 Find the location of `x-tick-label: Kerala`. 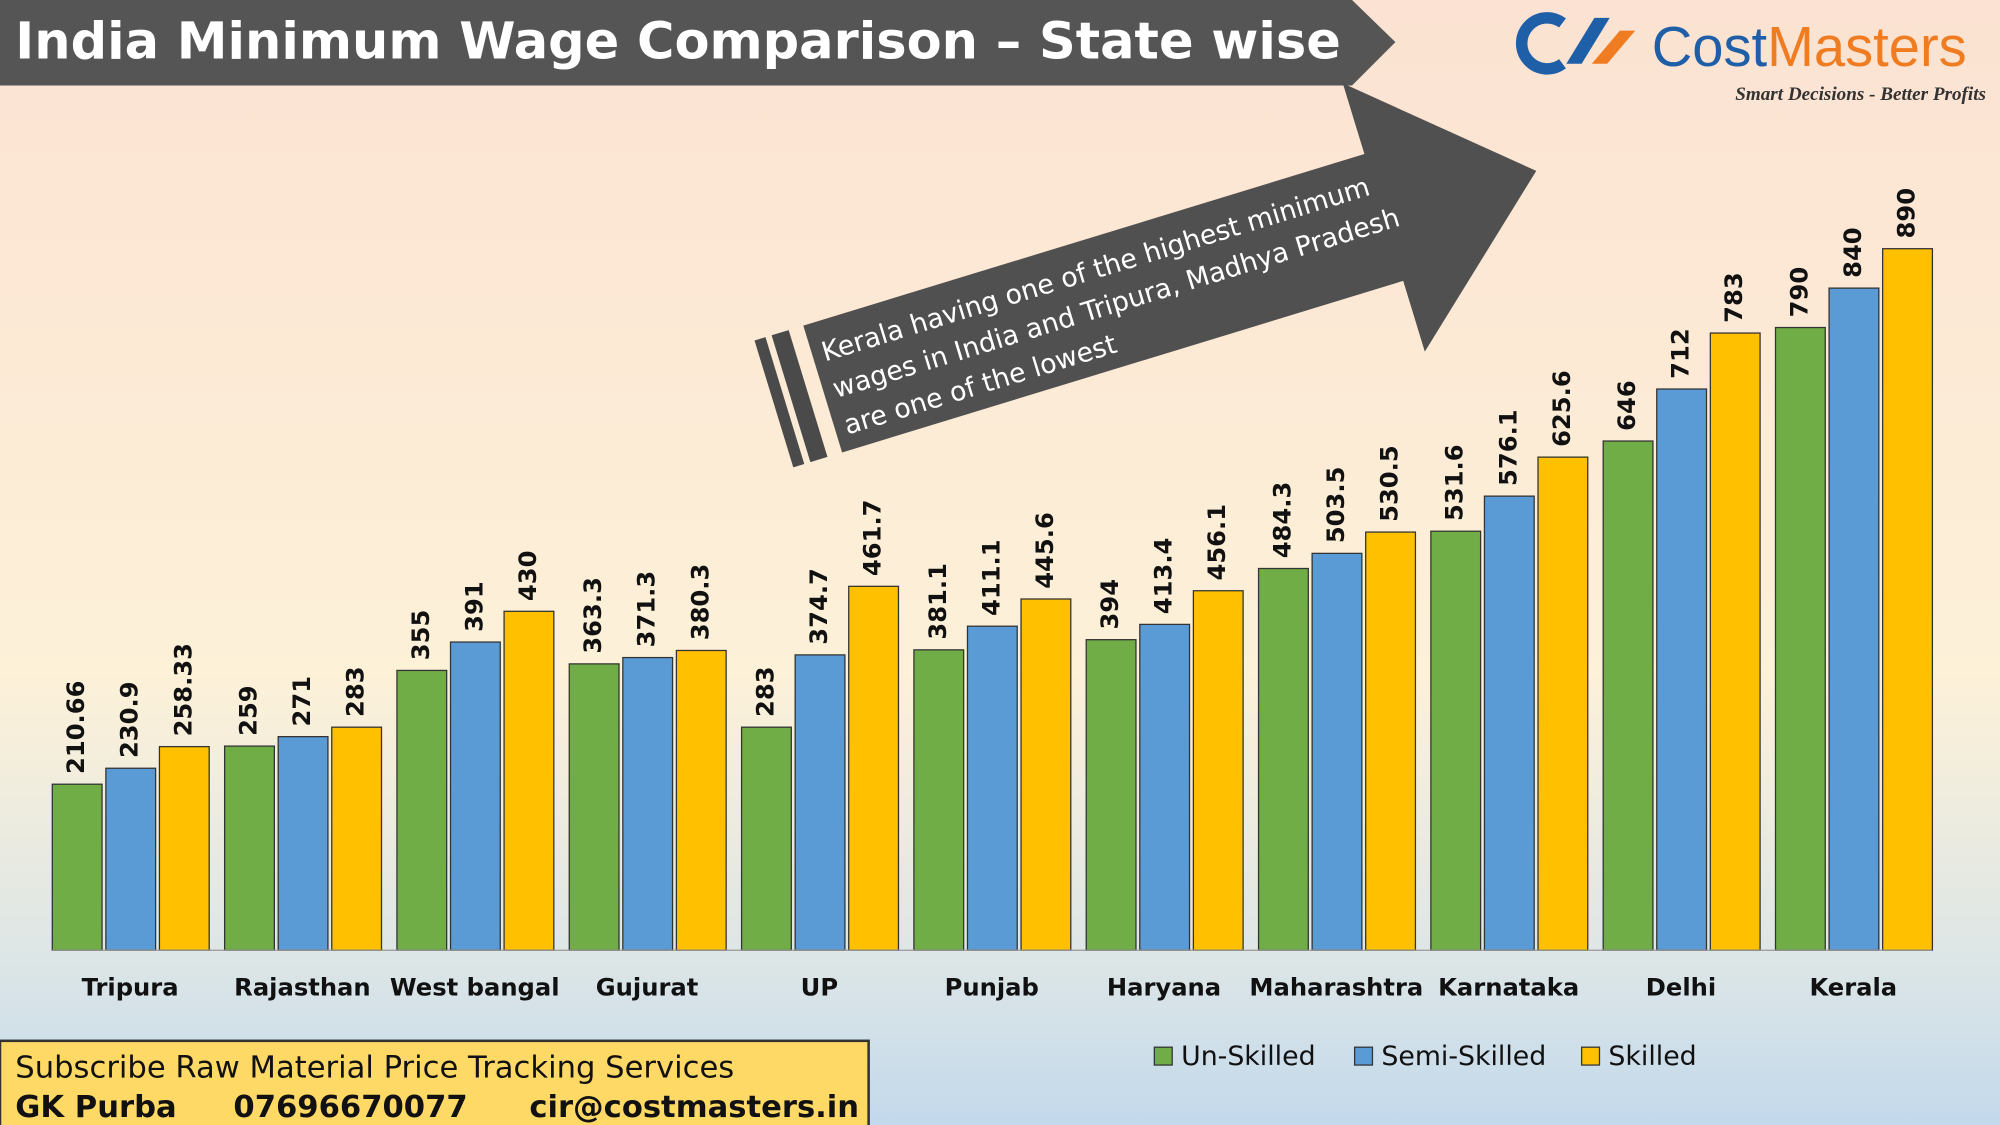

x-tick-label: Kerala is located at coordinates (1853, 988).